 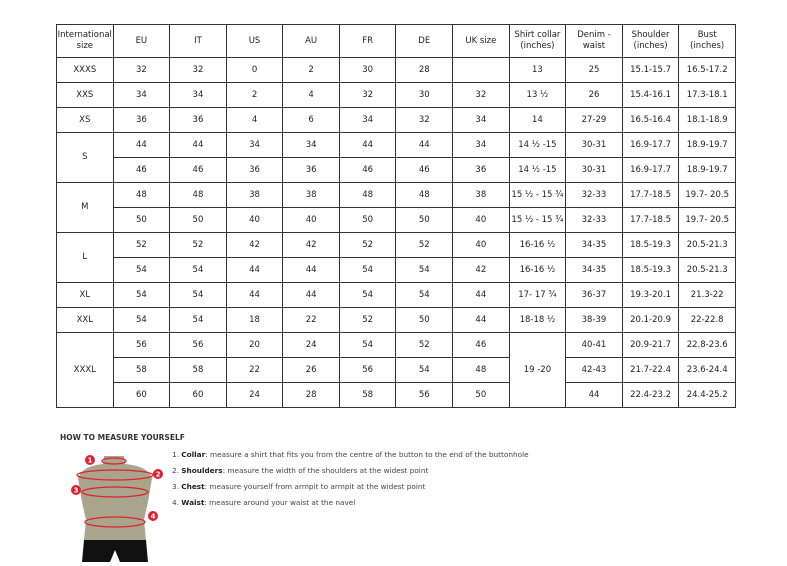 What do you see at coordinates (650, 345) in the screenshot?
I see `table-cell: 20.9-21.7` at bounding box center [650, 345].